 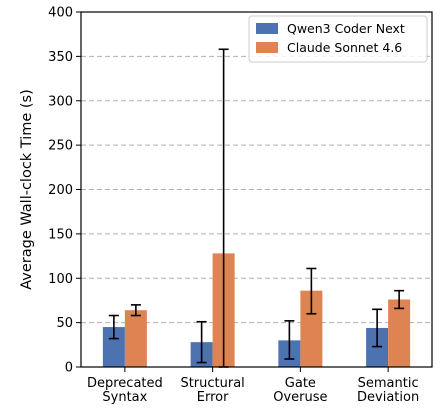 What do you see at coordinates (60, 101) in the screenshot?
I see `y-tick-label: 300` at bounding box center [60, 101].